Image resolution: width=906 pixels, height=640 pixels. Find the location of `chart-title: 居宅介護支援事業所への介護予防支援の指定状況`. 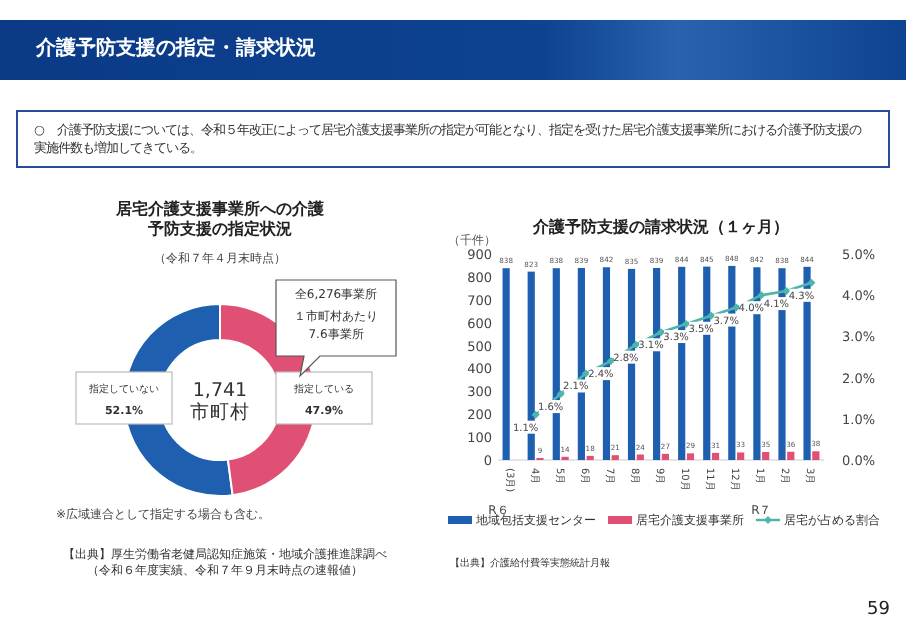

chart-title: 居宅介護支援事業所への介護予防支援の指定状況 is located at coordinates (220, 220).